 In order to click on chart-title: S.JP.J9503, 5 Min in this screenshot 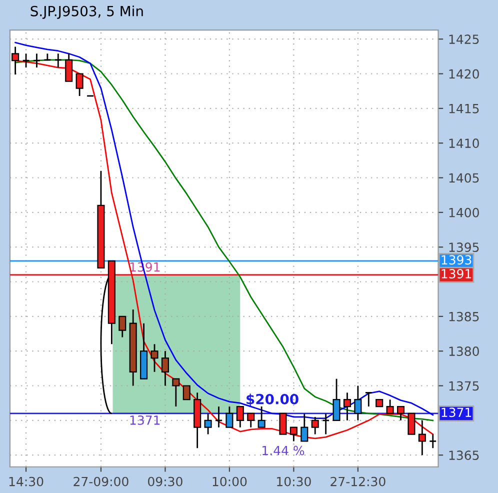, I will do `click(86, 12)`.